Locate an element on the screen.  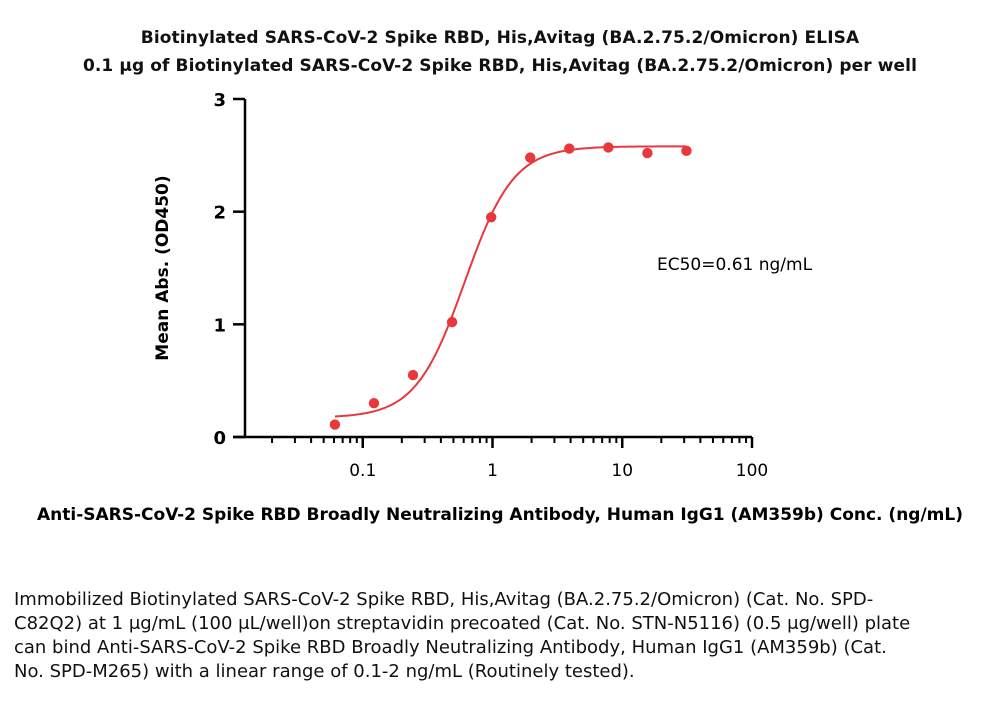
y-axis-label: Mean Abs. (OD450) is located at coordinates (163, 267).